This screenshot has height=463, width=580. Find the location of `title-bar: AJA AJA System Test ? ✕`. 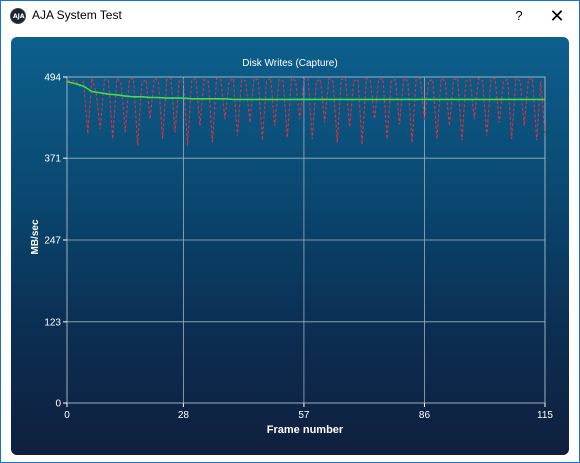

title-bar: AJA AJA System Test ? ✕ is located at coordinates (290, 16).